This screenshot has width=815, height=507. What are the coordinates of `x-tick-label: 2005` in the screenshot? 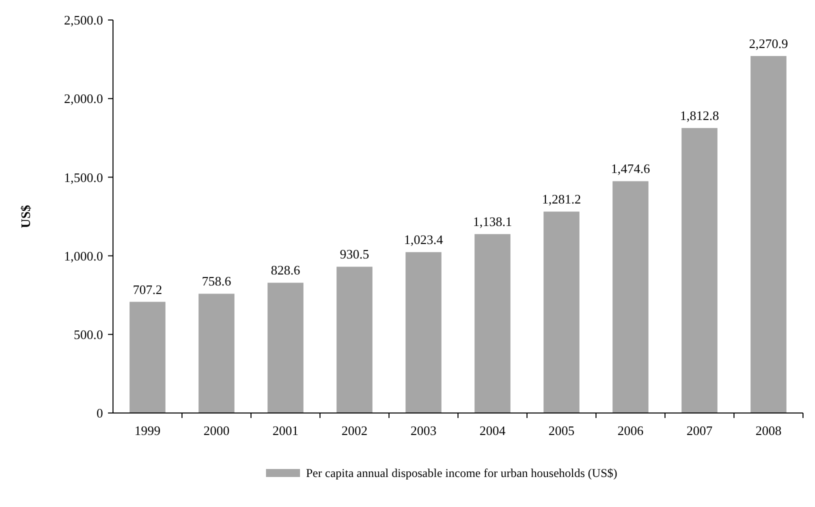 It's located at (561, 430).